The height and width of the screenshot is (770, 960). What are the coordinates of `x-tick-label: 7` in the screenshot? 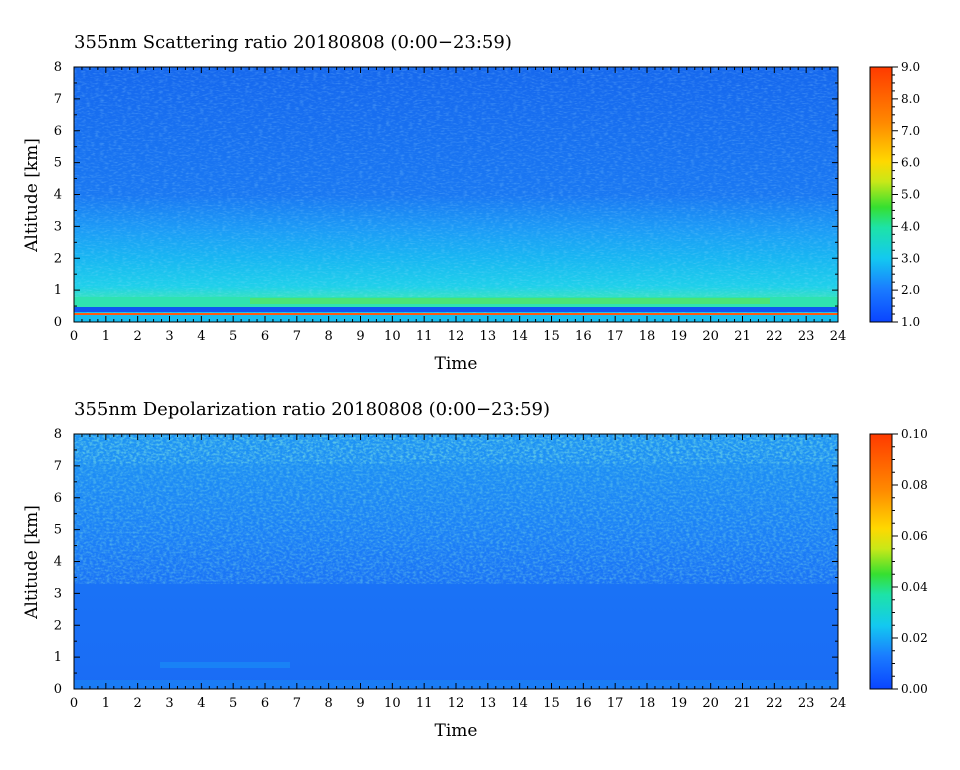 It's located at (297, 703).